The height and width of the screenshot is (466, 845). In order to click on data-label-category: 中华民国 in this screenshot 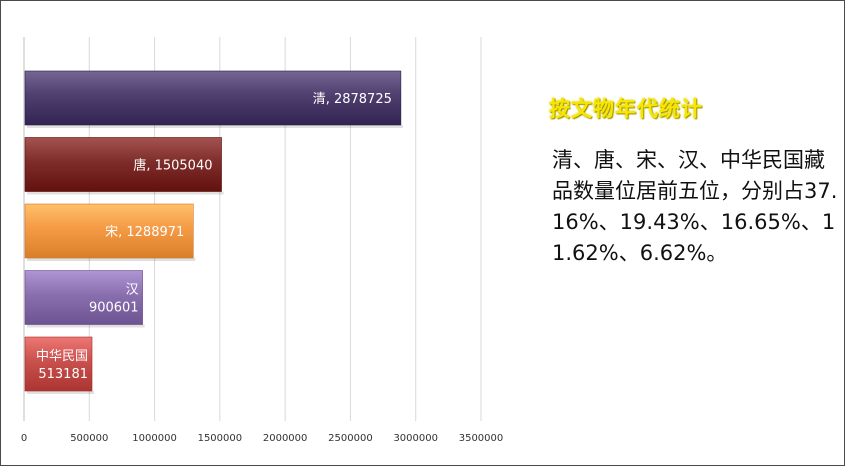, I will do `click(62, 356)`.